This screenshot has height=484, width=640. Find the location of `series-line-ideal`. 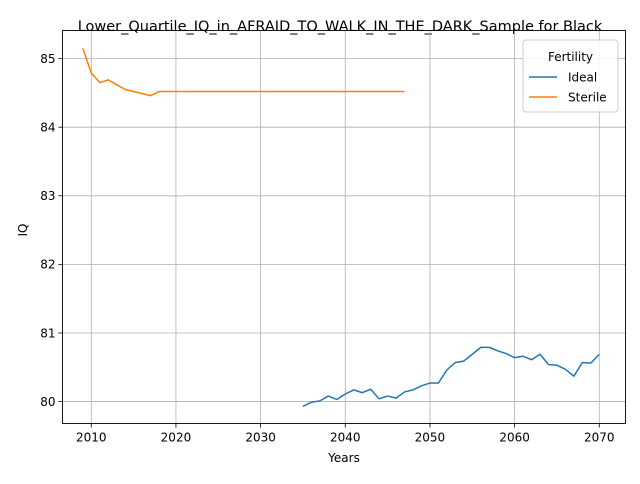

series-line-ideal is located at coordinates (451, 377).